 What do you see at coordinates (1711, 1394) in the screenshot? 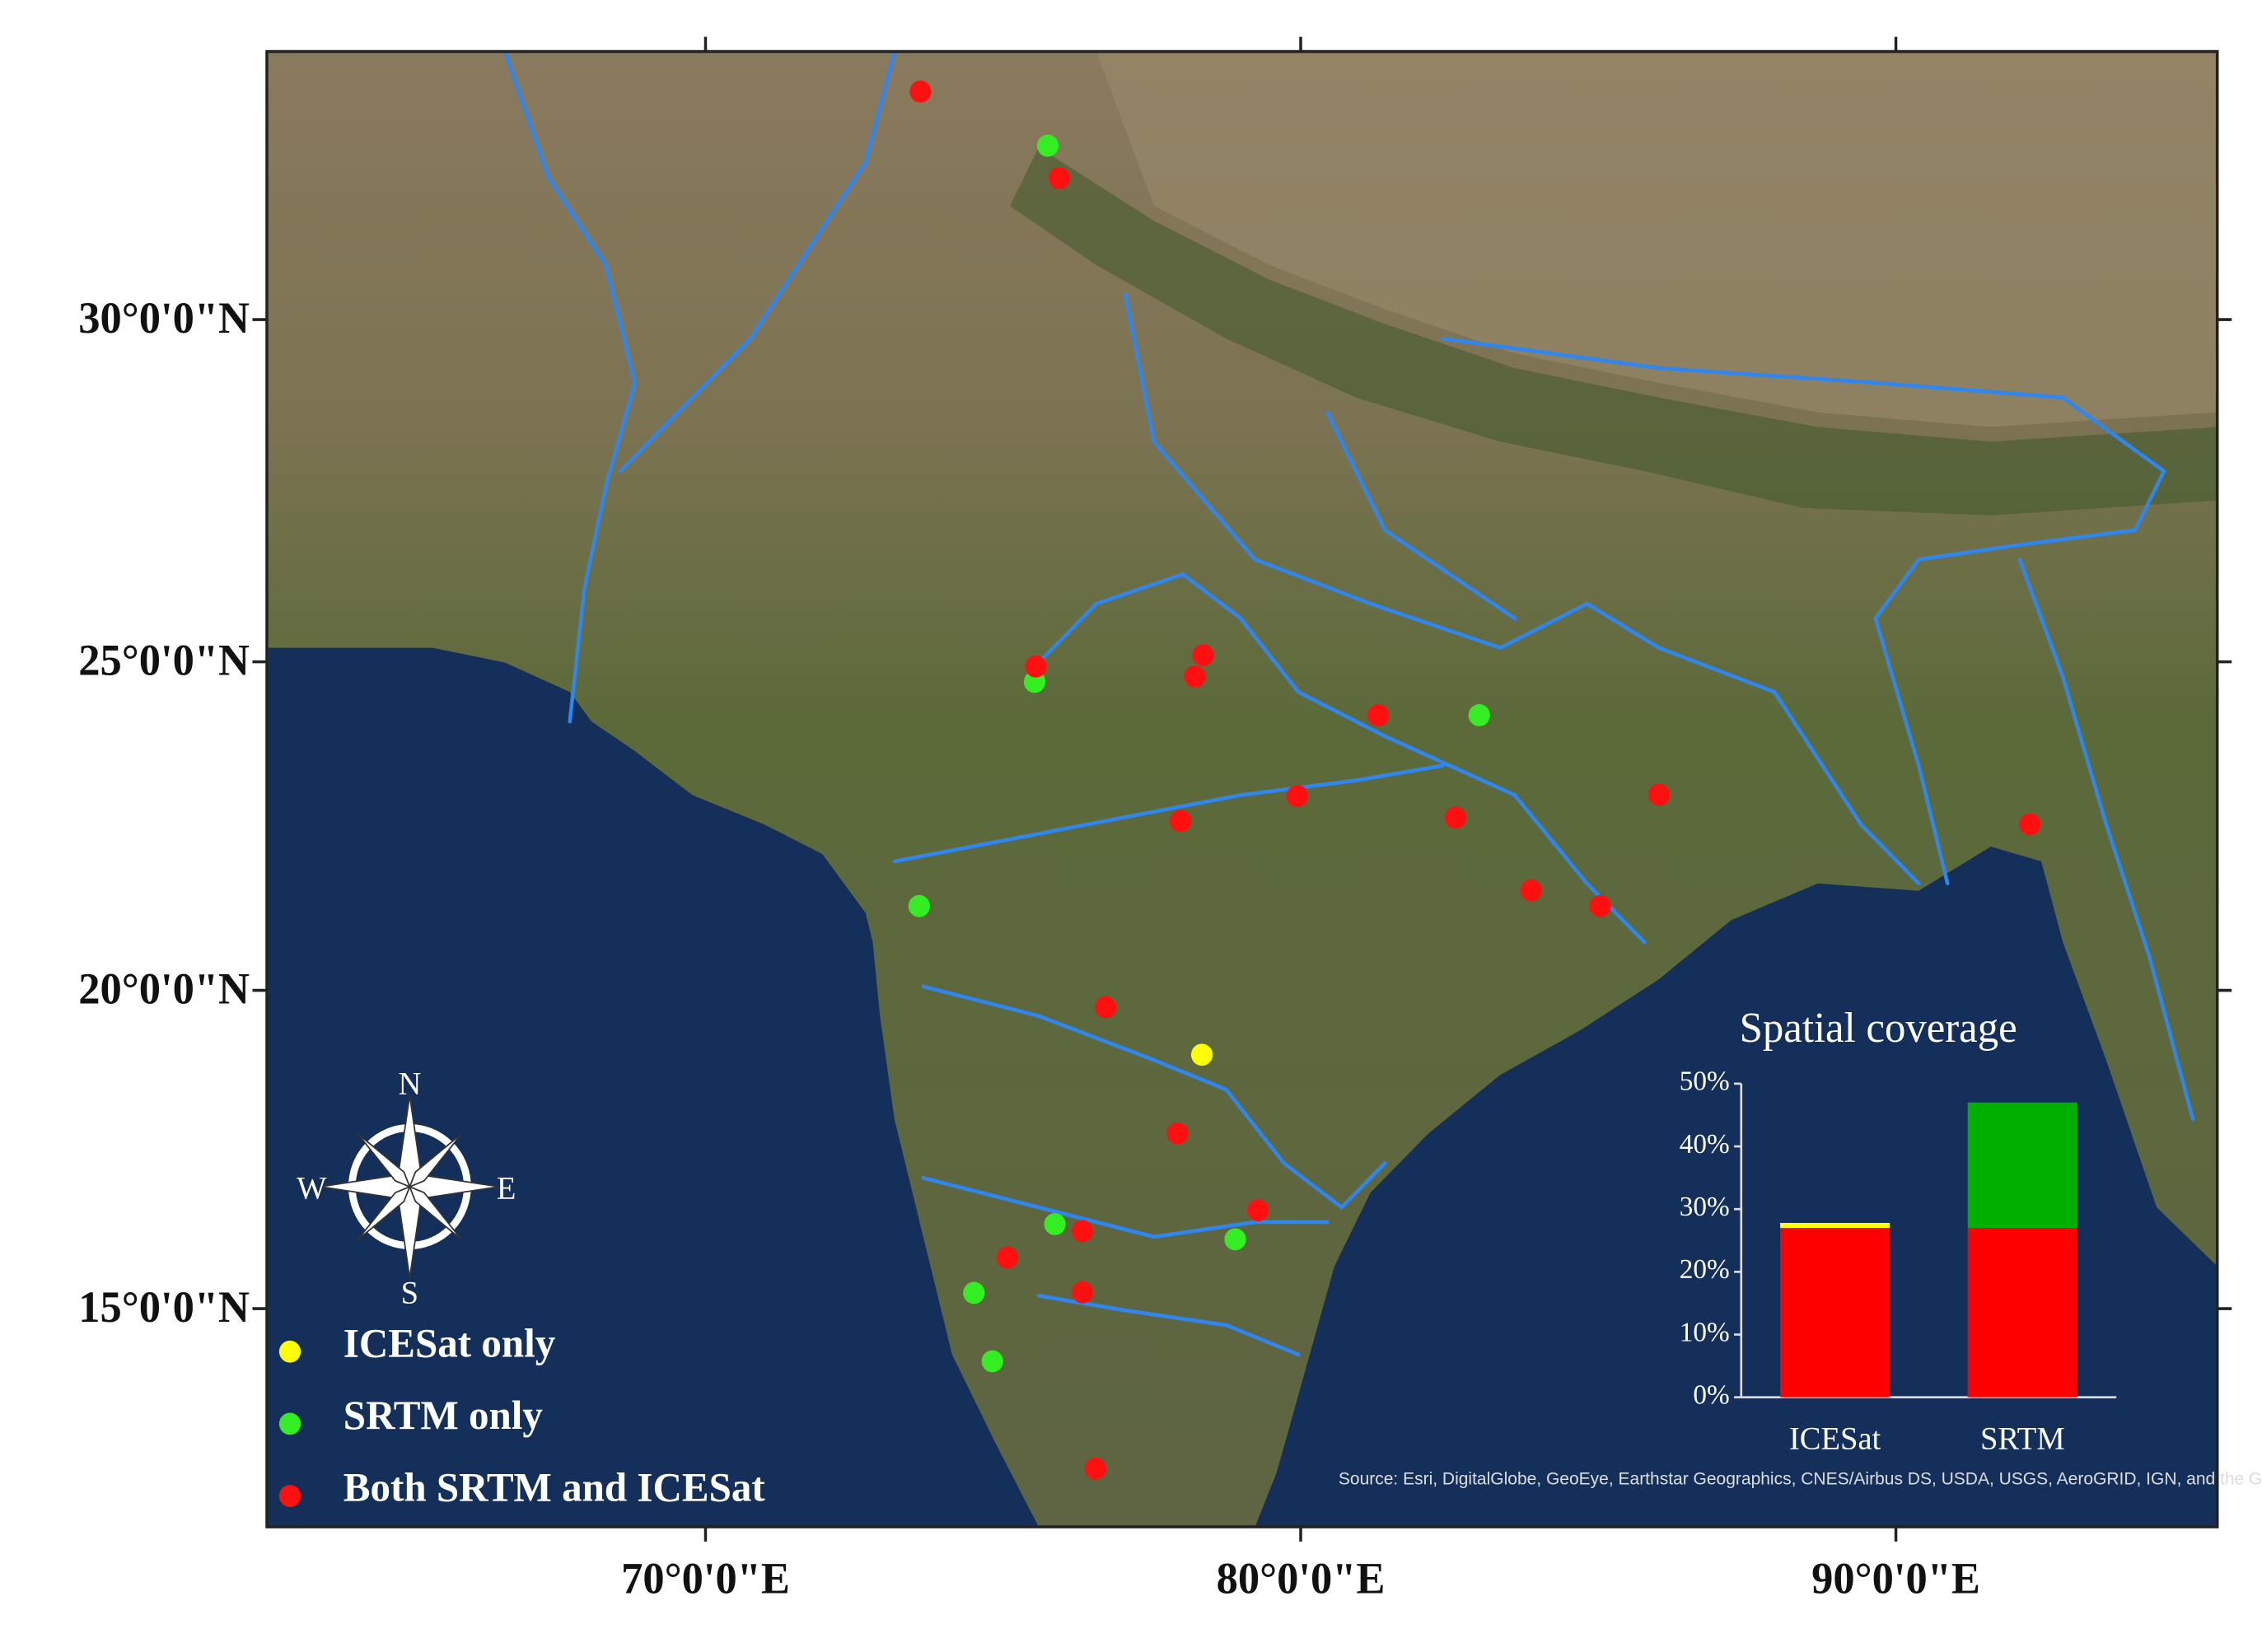
I see `y-tick-label: 0%` at bounding box center [1711, 1394].